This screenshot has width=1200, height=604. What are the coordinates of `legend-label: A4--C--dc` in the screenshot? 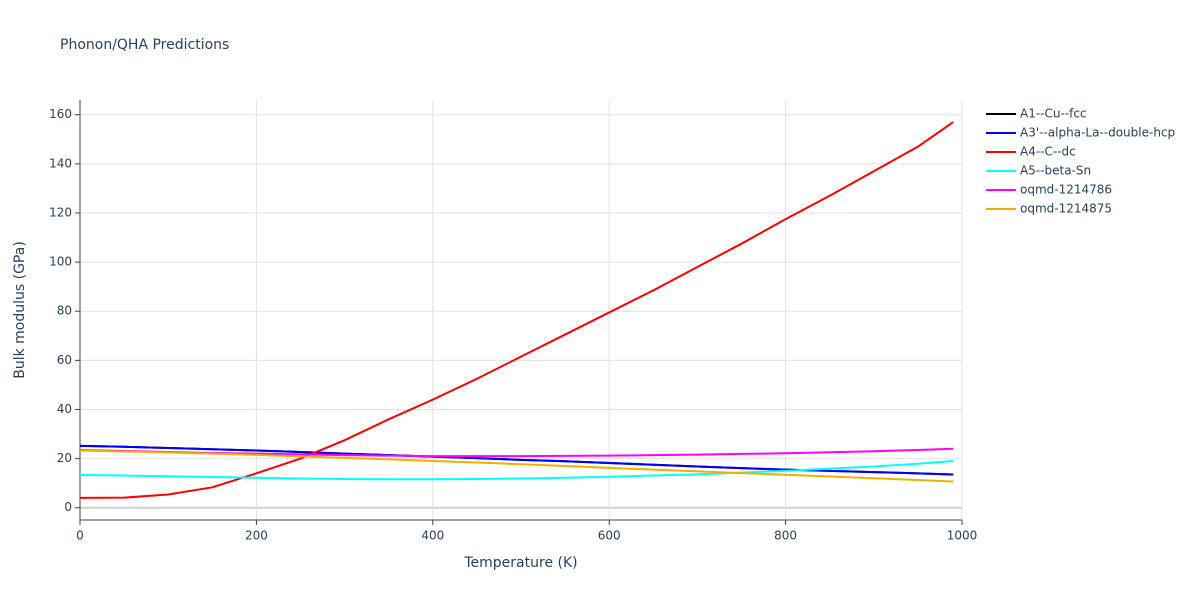 It's located at (1048, 152).